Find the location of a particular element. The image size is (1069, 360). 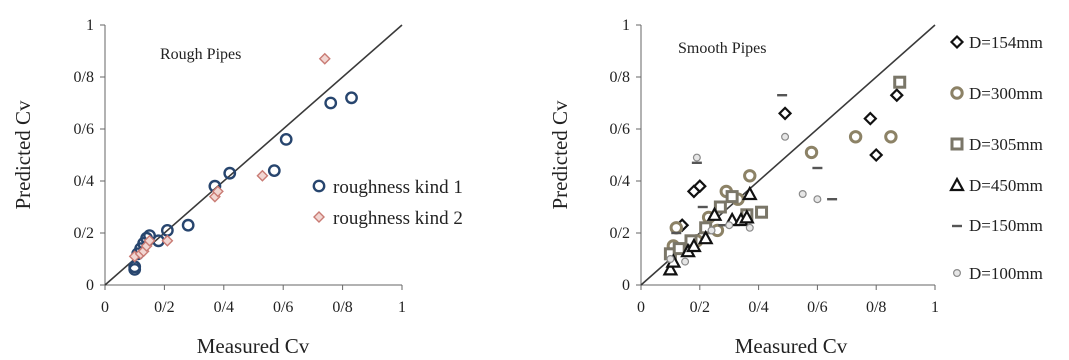

legend-label: D=154mm is located at coordinates (1006, 42).